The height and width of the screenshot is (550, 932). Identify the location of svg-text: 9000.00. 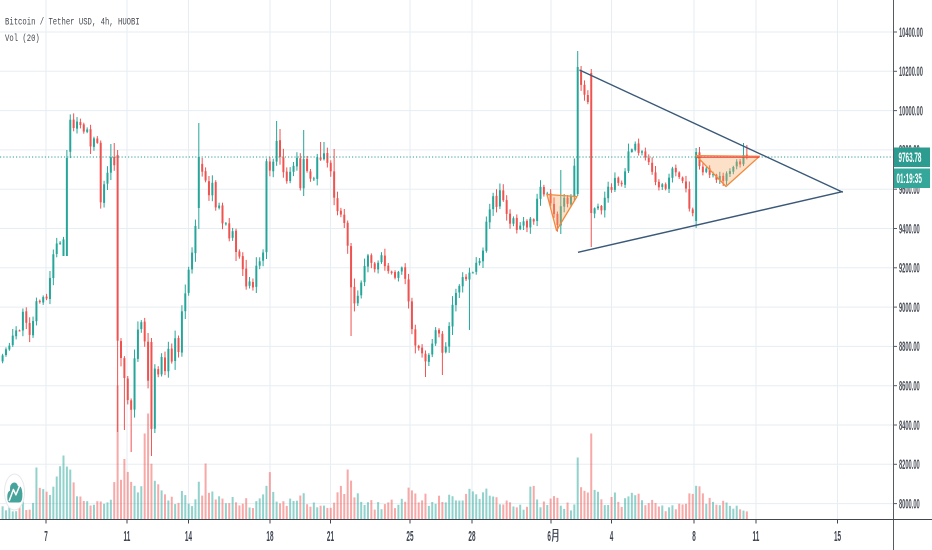
(909, 308).